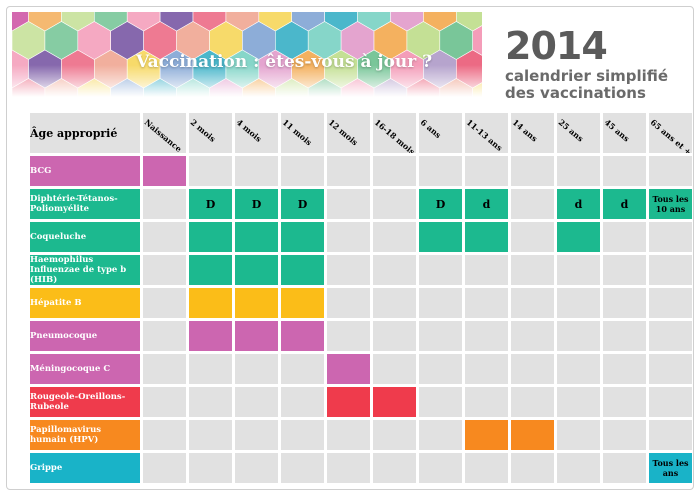 The width and height of the screenshot is (700, 496). Describe the element at coordinates (302, 133) in the screenshot. I see `age-header-3: 11 mois` at that location.